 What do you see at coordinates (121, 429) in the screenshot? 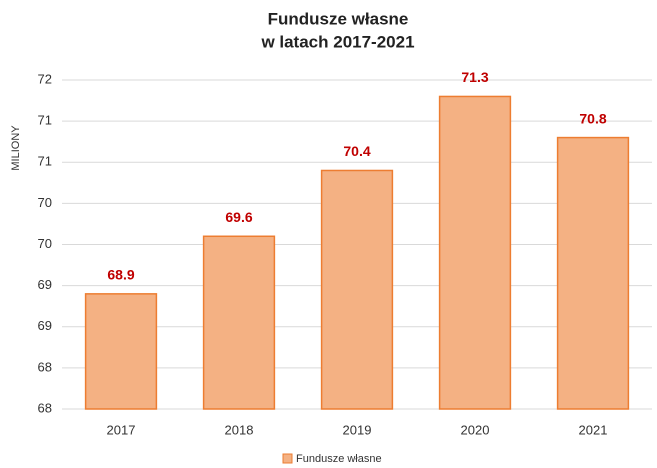
I see `x-tick-label: 2017` at bounding box center [121, 429].